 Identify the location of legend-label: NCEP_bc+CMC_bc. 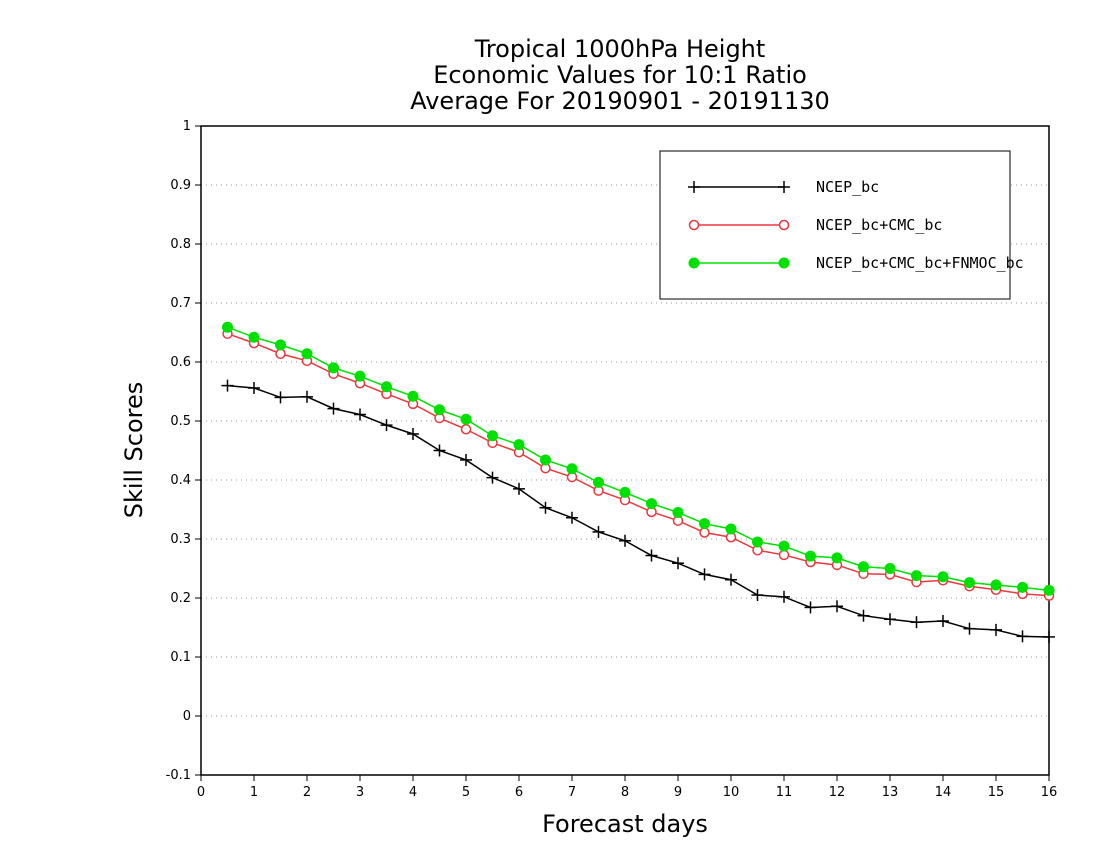
(879, 225).